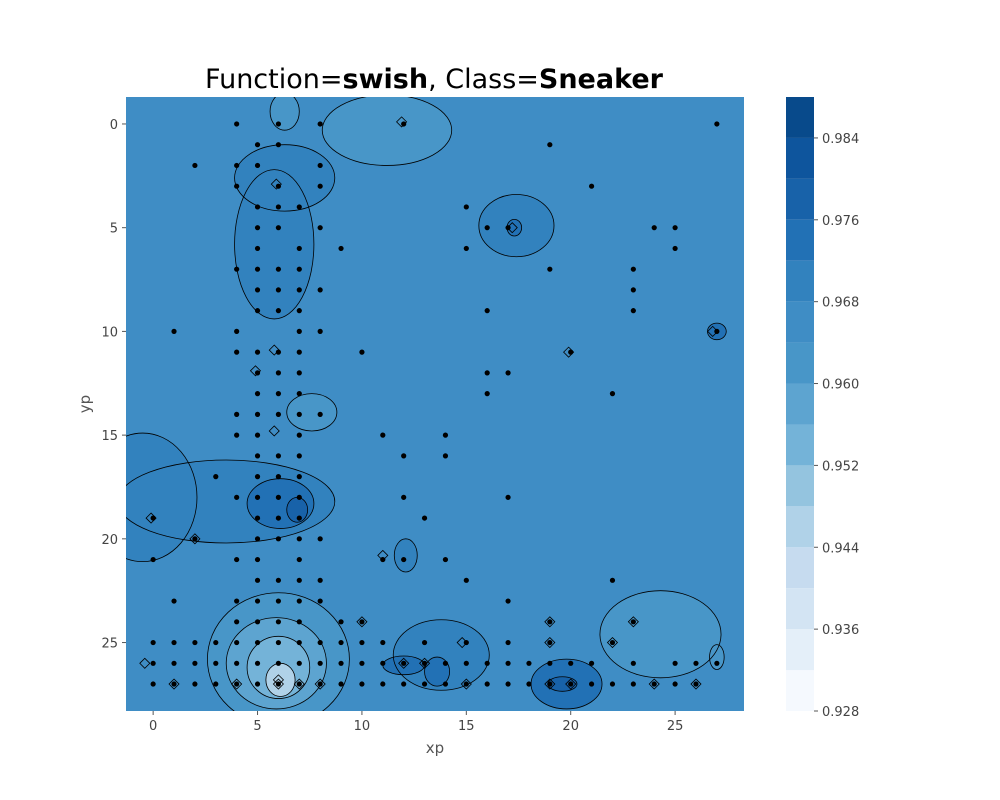 The width and height of the screenshot is (1000, 800). I want to click on y-tick-label: 5, so click(114, 229).